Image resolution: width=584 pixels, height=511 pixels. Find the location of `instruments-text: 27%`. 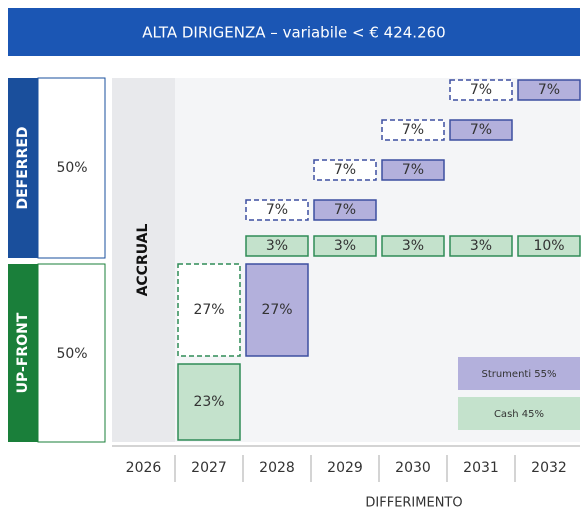

instruments-text: 27% is located at coordinates (276, 310).